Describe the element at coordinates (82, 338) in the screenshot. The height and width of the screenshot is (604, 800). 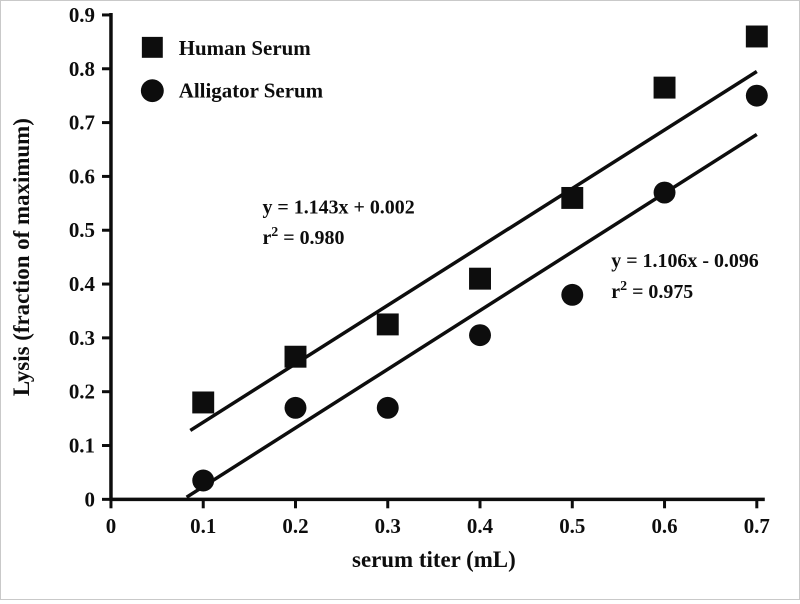
I see `y-tick-label: 0.3` at that location.